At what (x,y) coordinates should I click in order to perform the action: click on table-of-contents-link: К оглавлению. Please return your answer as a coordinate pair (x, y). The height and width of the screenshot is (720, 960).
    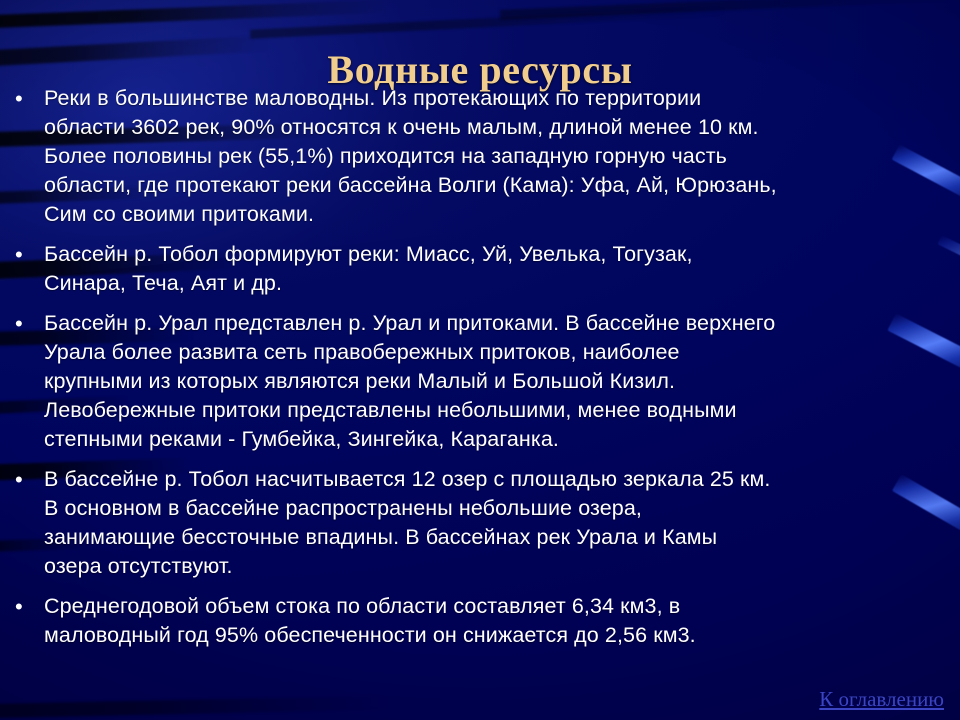
    Looking at the image, I should click on (881, 699).